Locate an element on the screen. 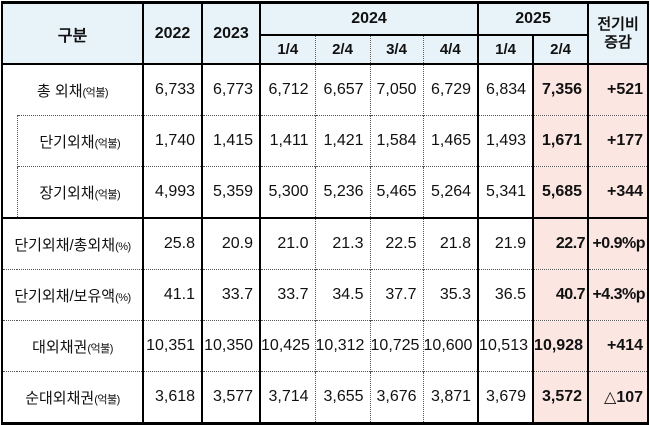  header-2024-q4: 4/4 is located at coordinates (450, 50).